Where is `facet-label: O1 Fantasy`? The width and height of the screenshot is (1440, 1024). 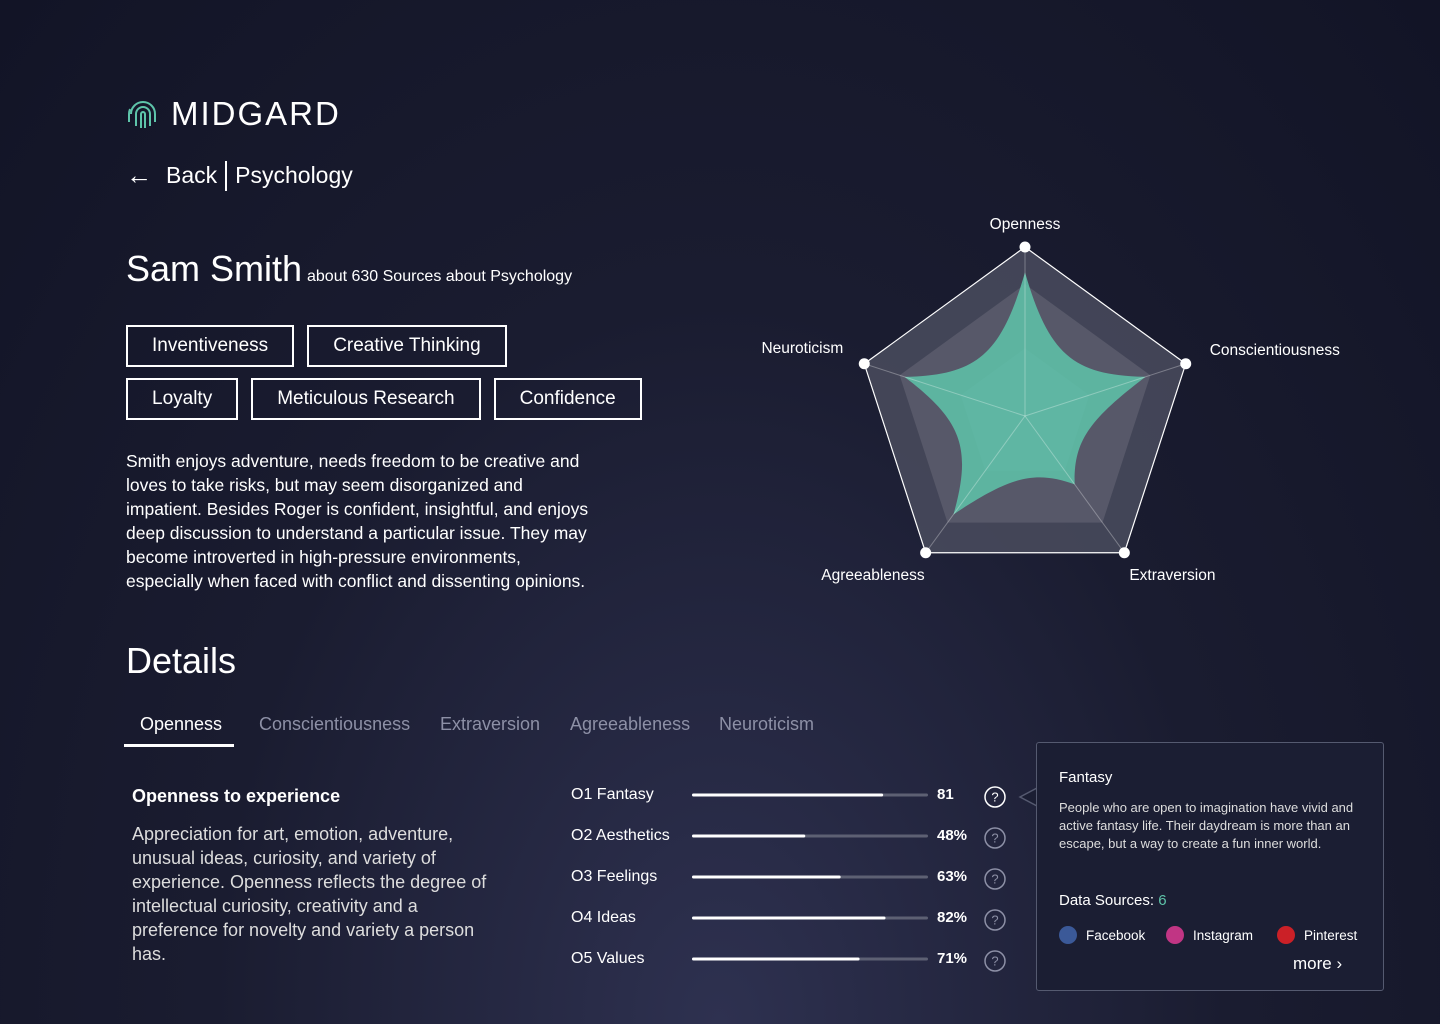
facet-label: O1 Fantasy is located at coordinates (612, 794).